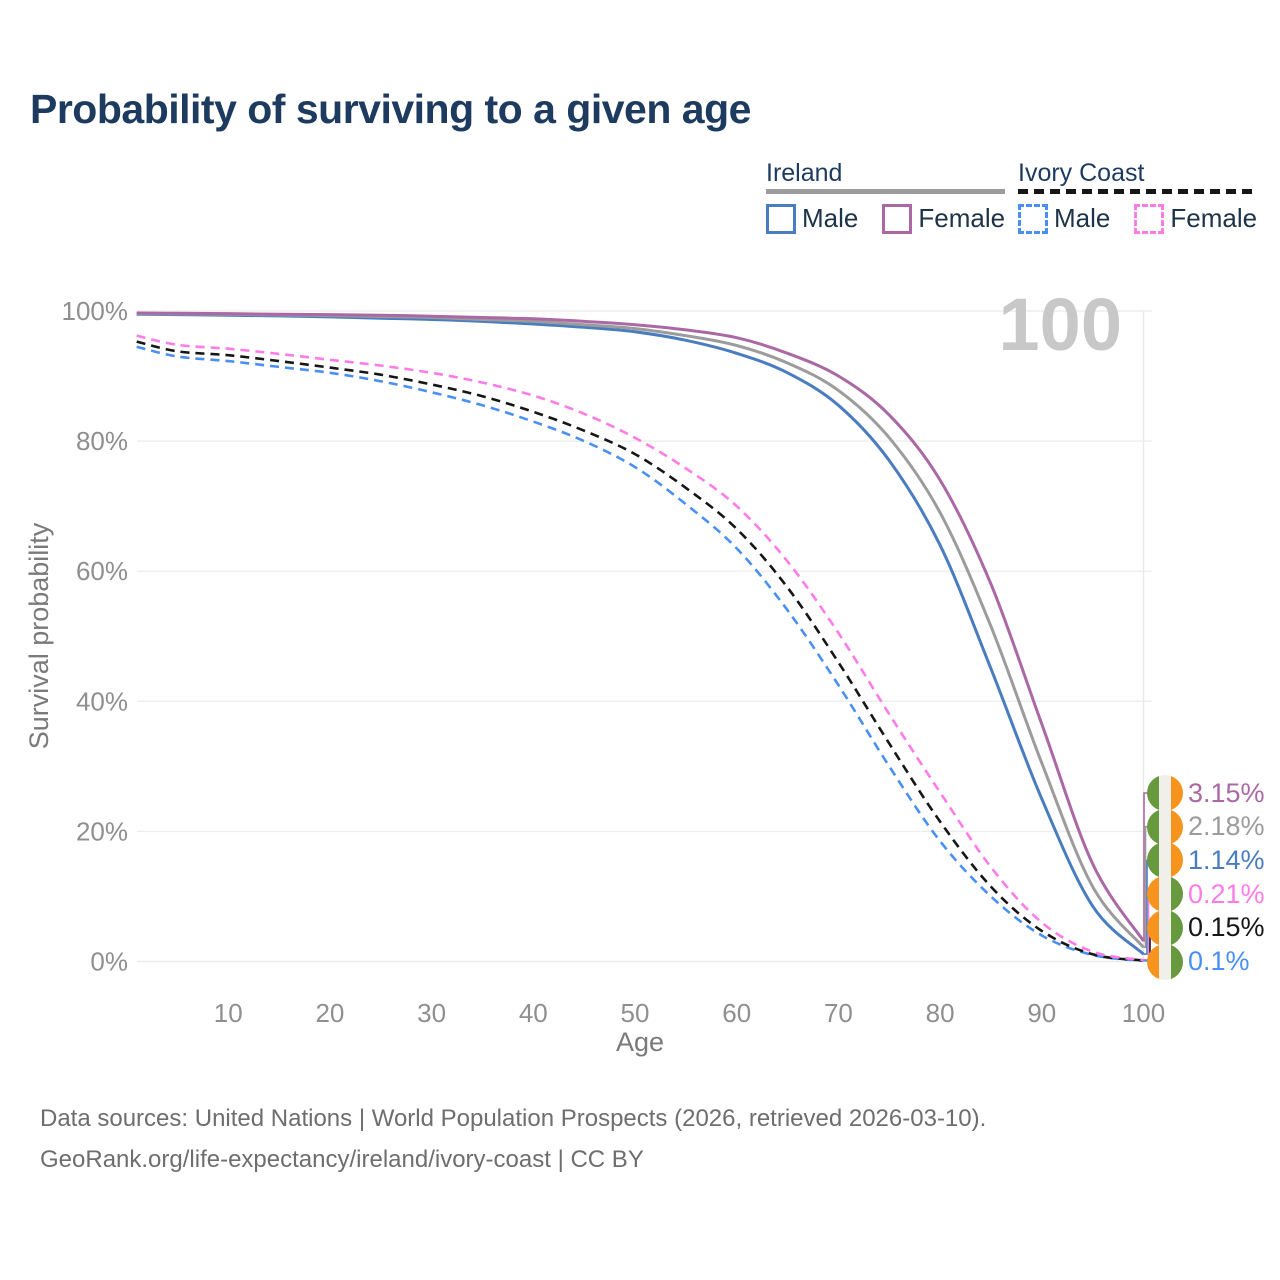 Image resolution: width=1280 pixels, height=1280 pixels. What do you see at coordinates (1138, 196) in the screenshot?
I see `legend-group-ivory-coast: Ivory Coast Male Female` at bounding box center [1138, 196].